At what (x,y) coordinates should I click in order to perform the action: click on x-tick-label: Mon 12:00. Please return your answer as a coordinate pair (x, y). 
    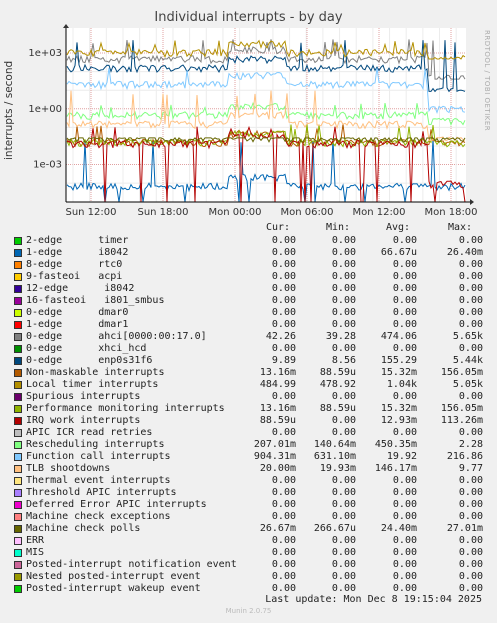
    Looking at the image, I should click on (378, 212).